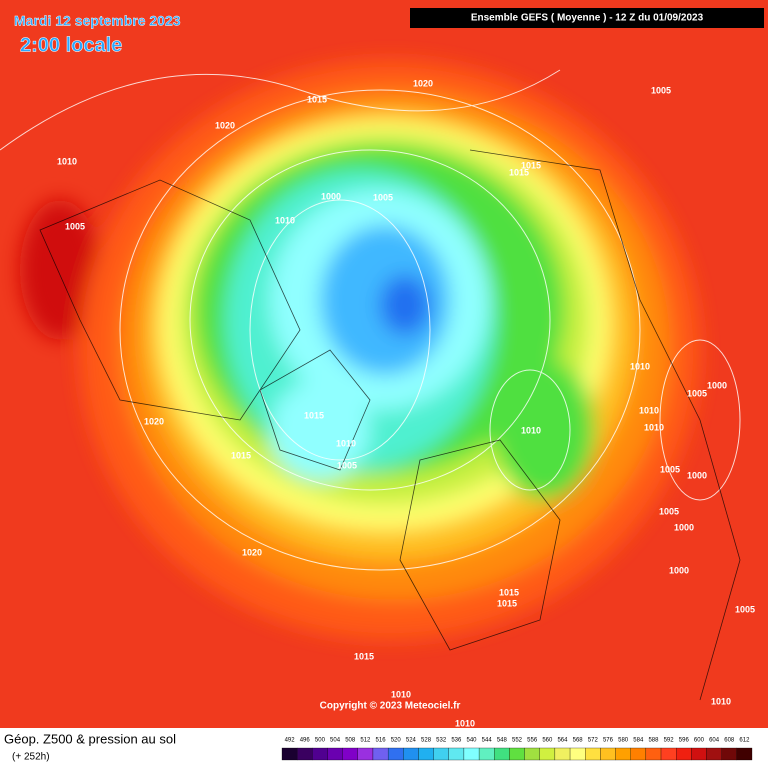 This screenshot has width=768, height=768. Describe the element at coordinates (441, 741) in the screenshot. I see `scale-label: 532` at that location.